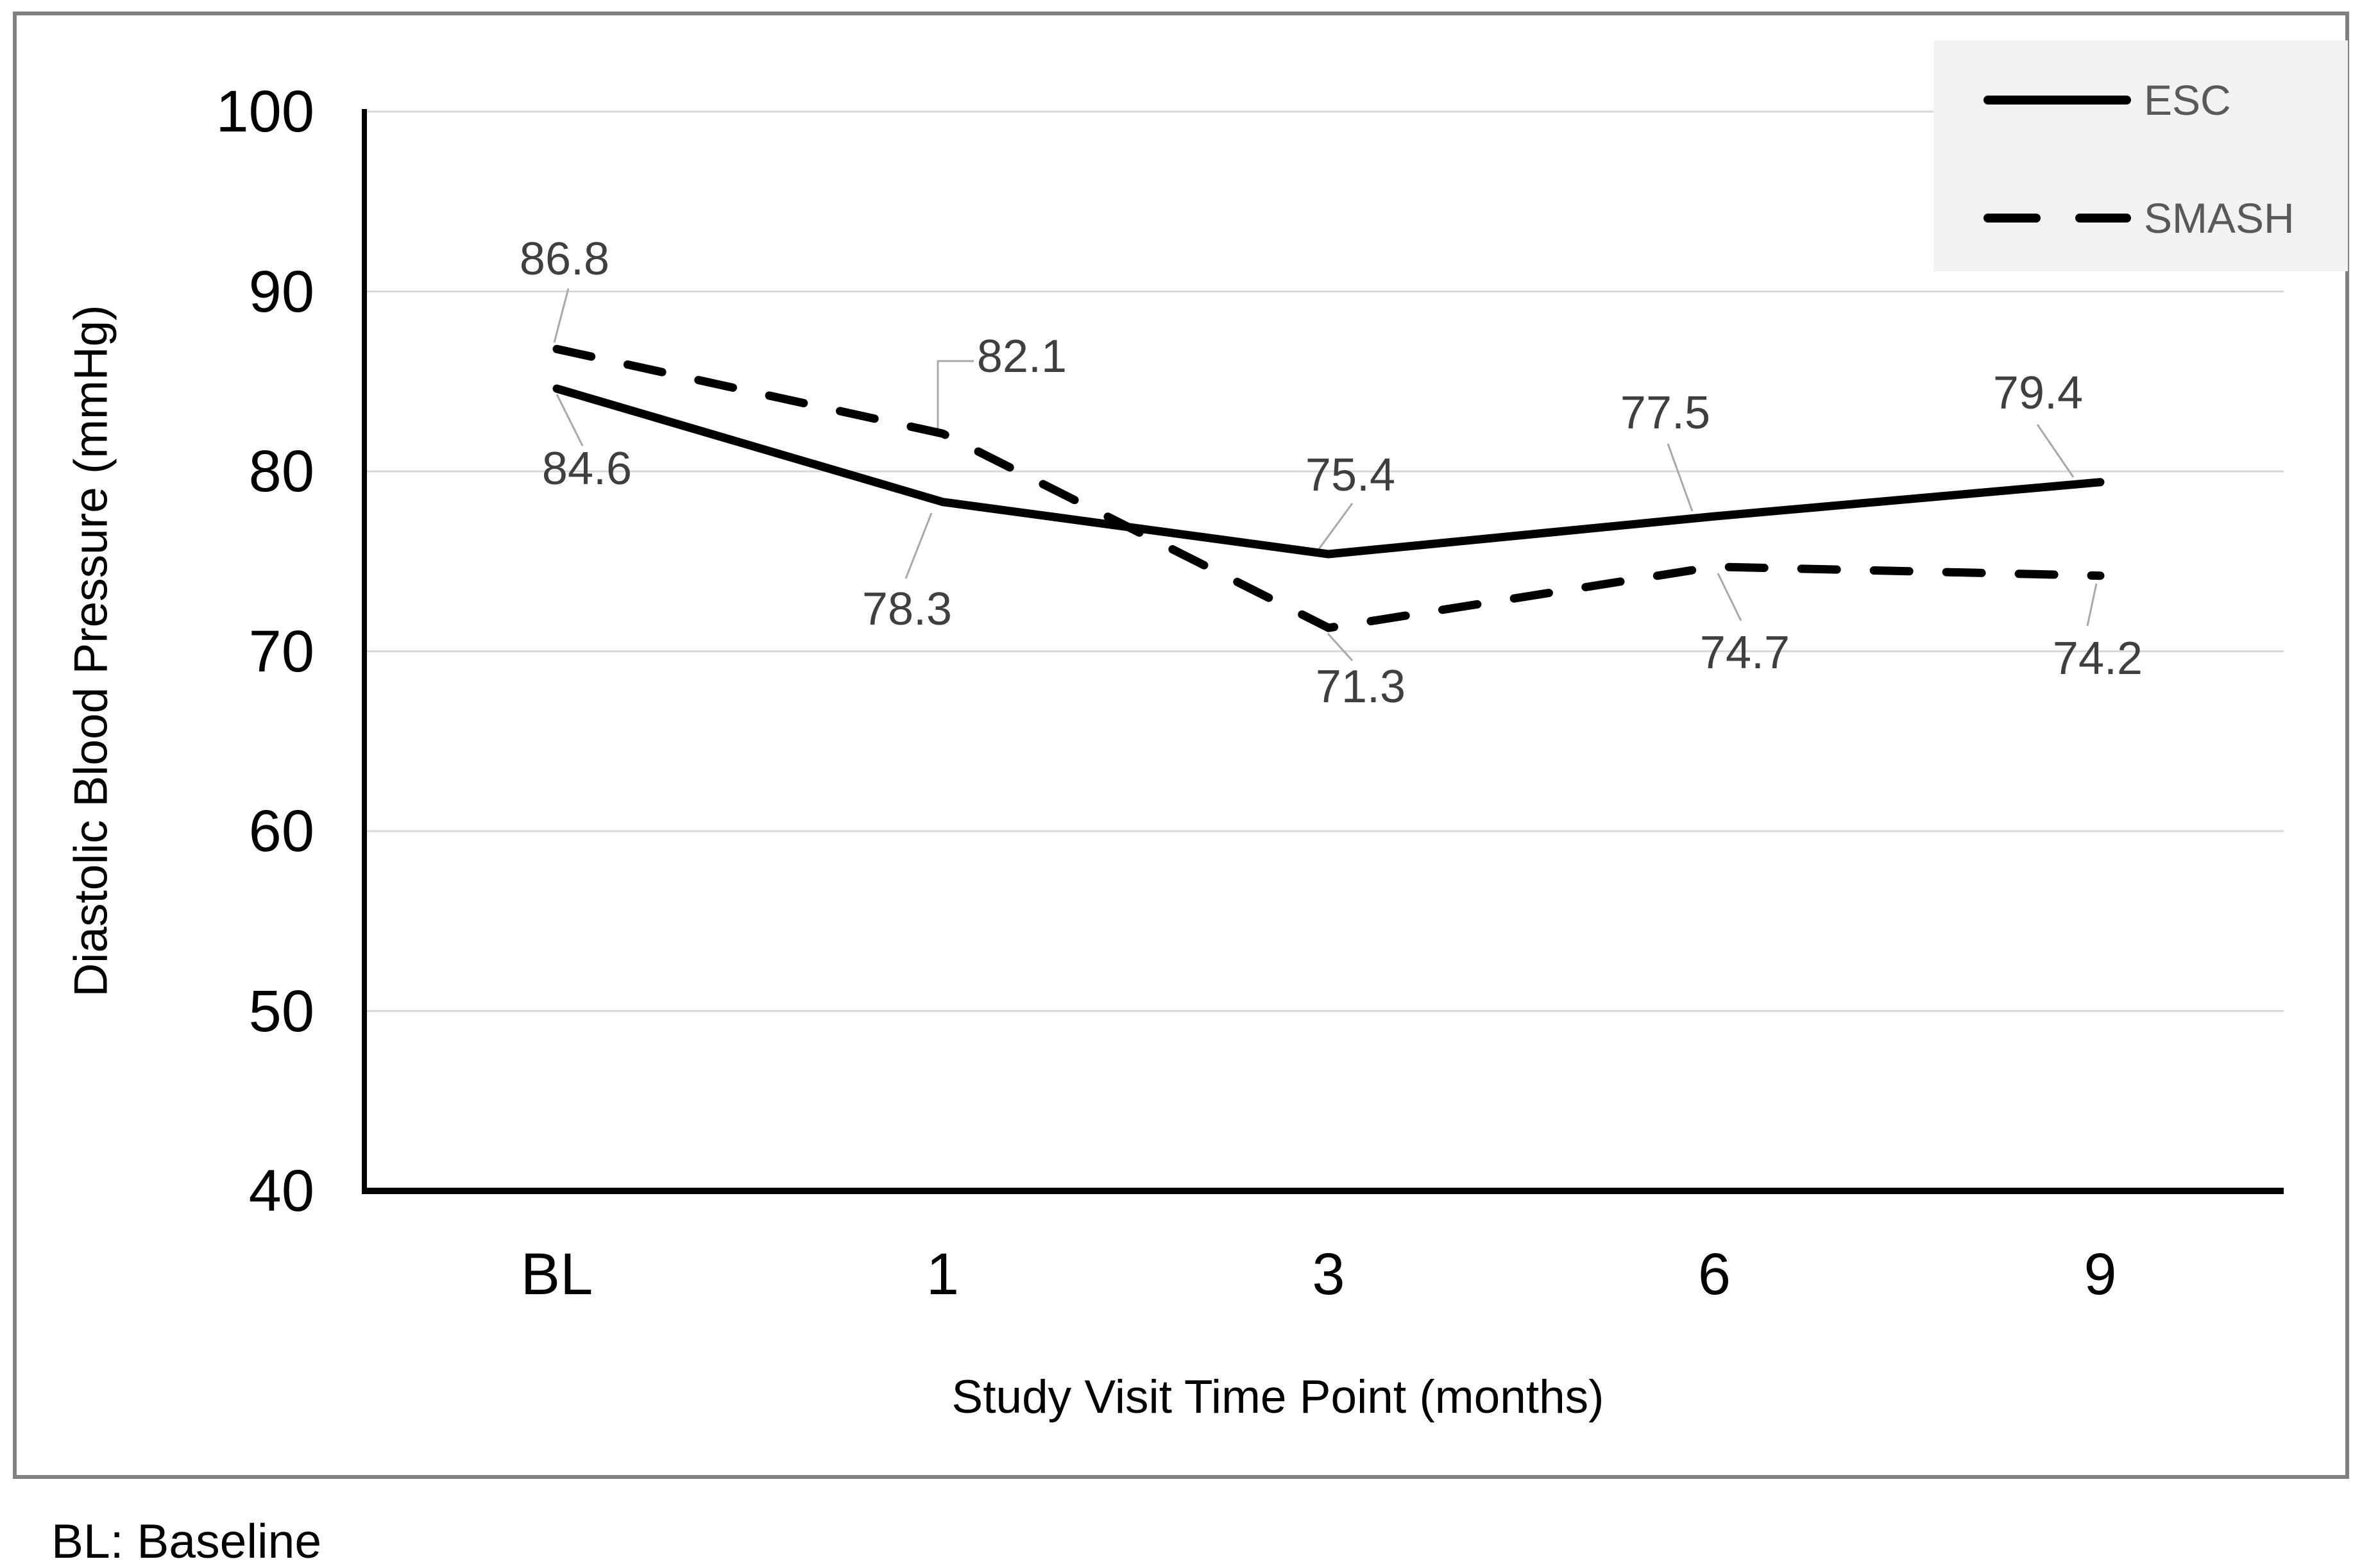 This screenshot has height=1568, width=2353. I want to click on data-label-esc-bl: 84.6, so click(587, 469).